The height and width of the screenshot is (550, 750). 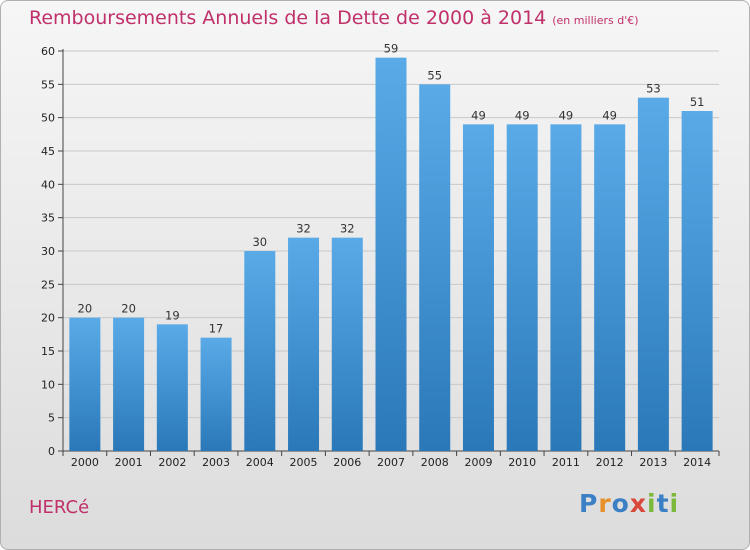 I want to click on x-tick-label-2013: 2013, so click(x=653, y=462).